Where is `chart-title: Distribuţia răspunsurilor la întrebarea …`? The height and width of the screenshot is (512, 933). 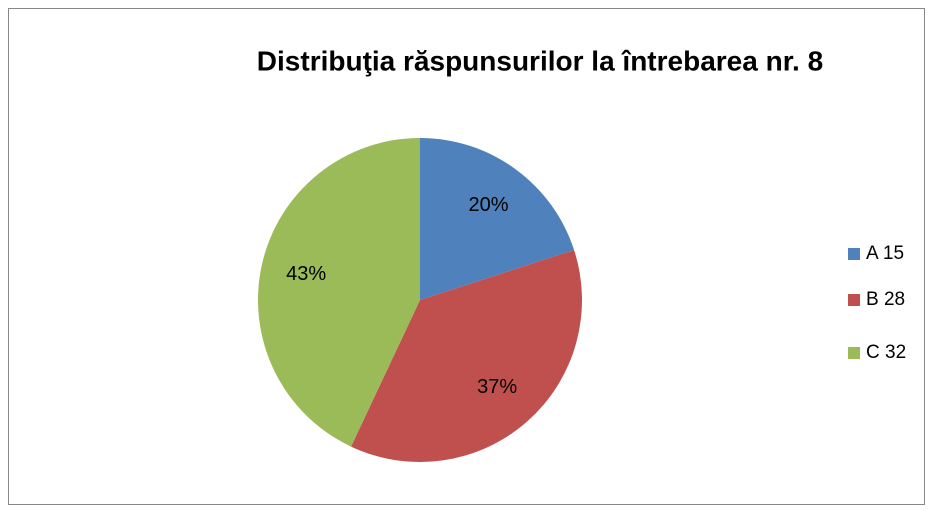
chart-title: Distribuţia răspunsurilor la întrebarea … is located at coordinates (540, 60).